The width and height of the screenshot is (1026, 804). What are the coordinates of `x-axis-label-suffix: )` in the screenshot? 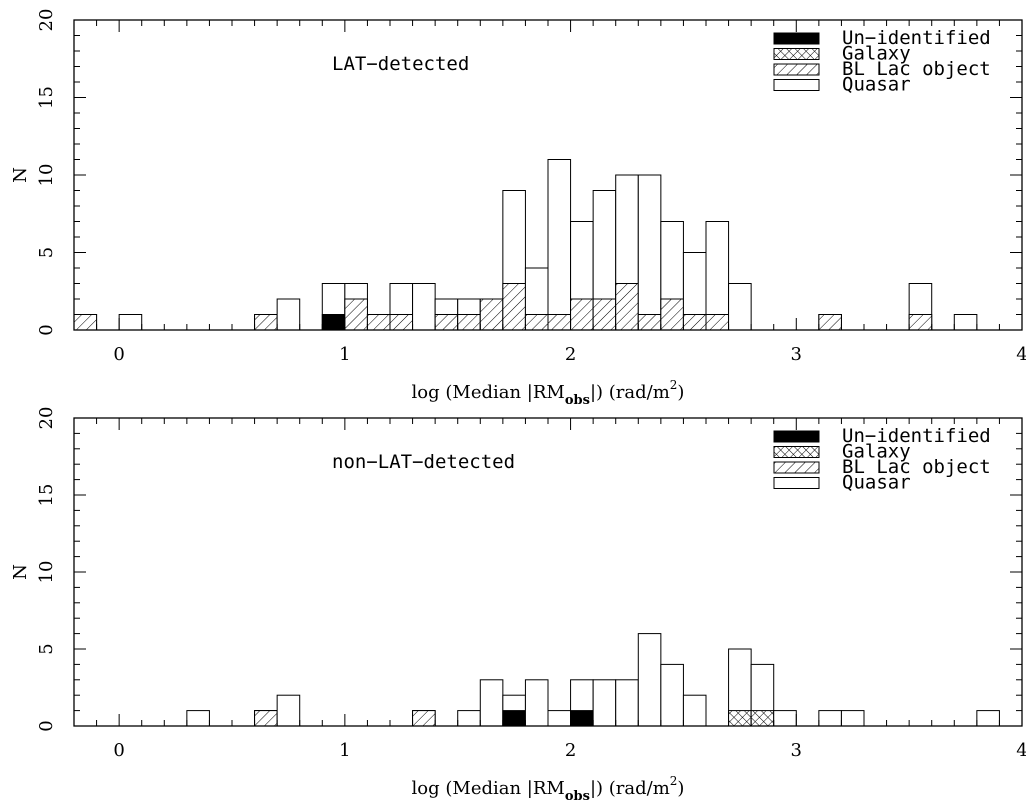 It's located at (680, 392).